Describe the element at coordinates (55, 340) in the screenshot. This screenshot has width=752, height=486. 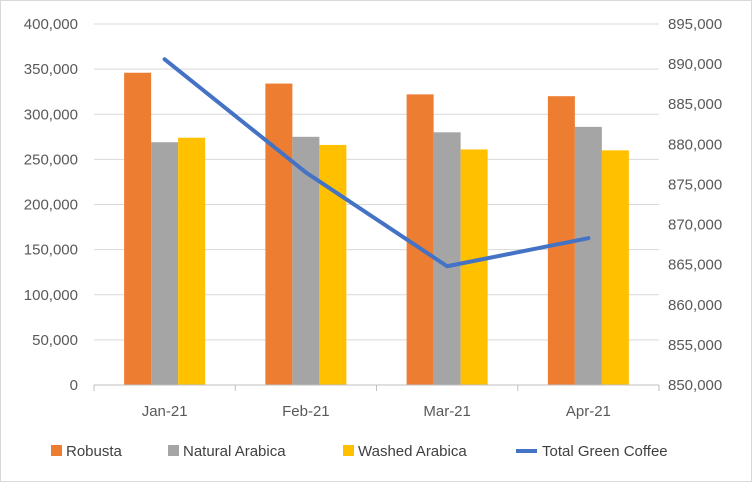
I see `left-tick-label: 50,000` at that location.